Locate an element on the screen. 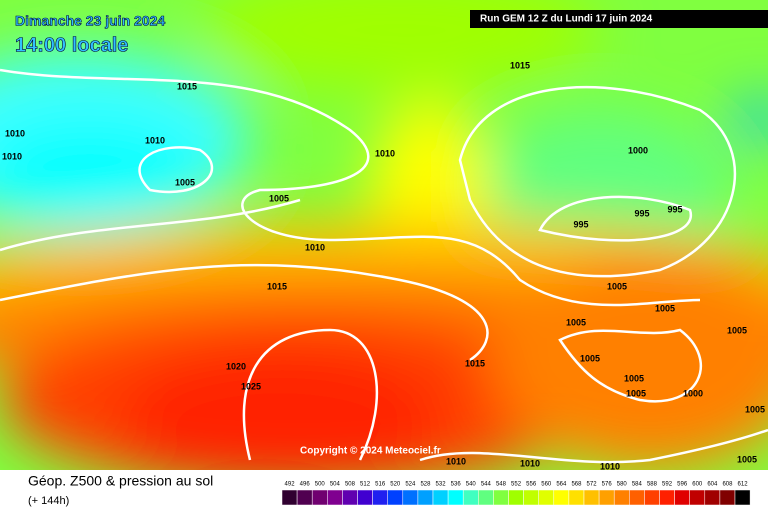 The width and height of the screenshot is (768, 517). scale-label: 508 is located at coordinates (350, 485).